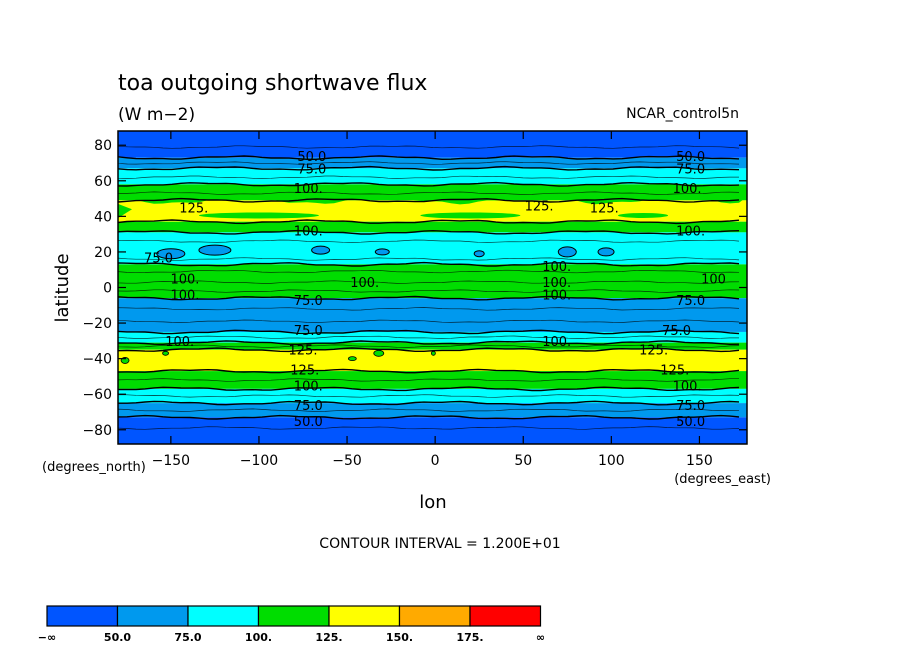 This screenshot has width=904, height=659. What do you see at coordinates (687, 189) in the screenshot?
I see `contour-label-5: 100.` at bounding box center [687, 189].